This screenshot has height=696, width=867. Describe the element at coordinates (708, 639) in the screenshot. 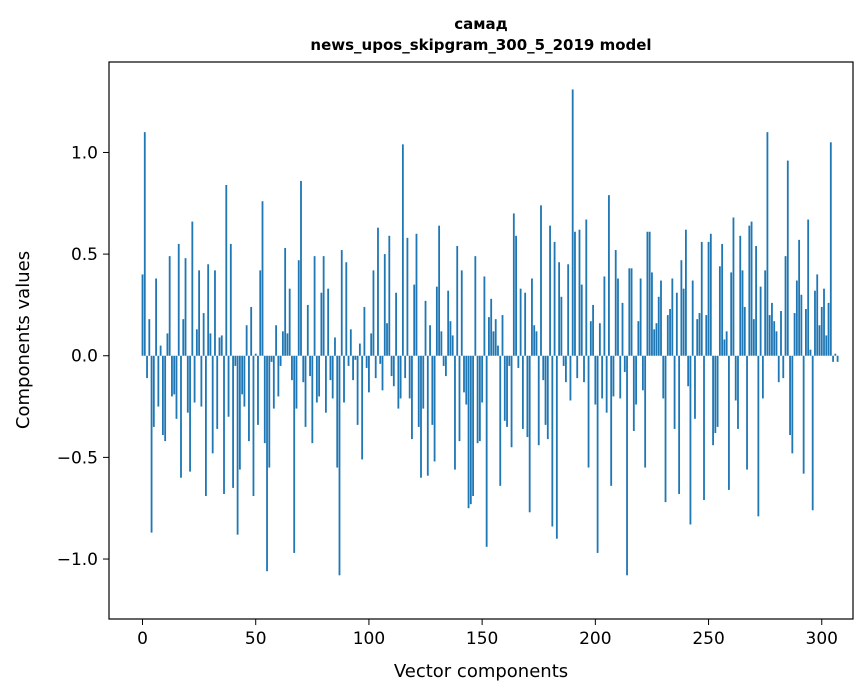

I see `x-tick-label: 250` at that location.